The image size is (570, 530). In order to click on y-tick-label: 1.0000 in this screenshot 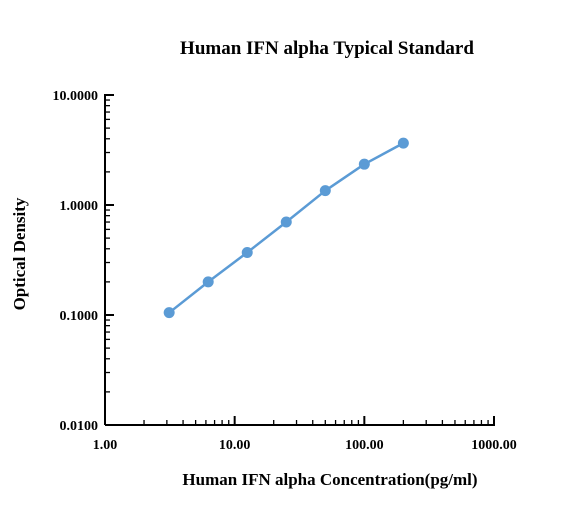, I will do `click(79, 206)`.